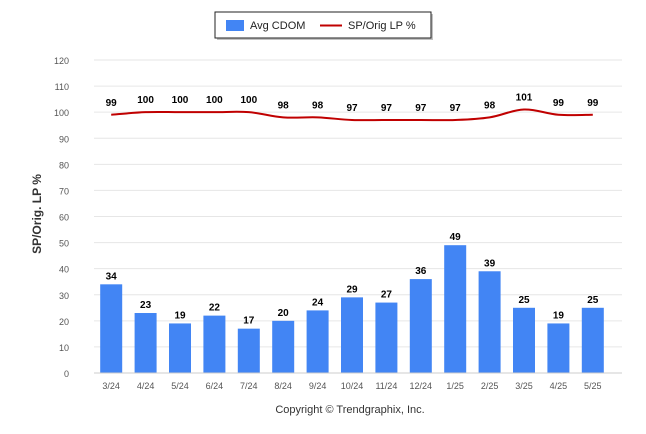  I want to click on y-tick-label: 10, so click(64, 348).